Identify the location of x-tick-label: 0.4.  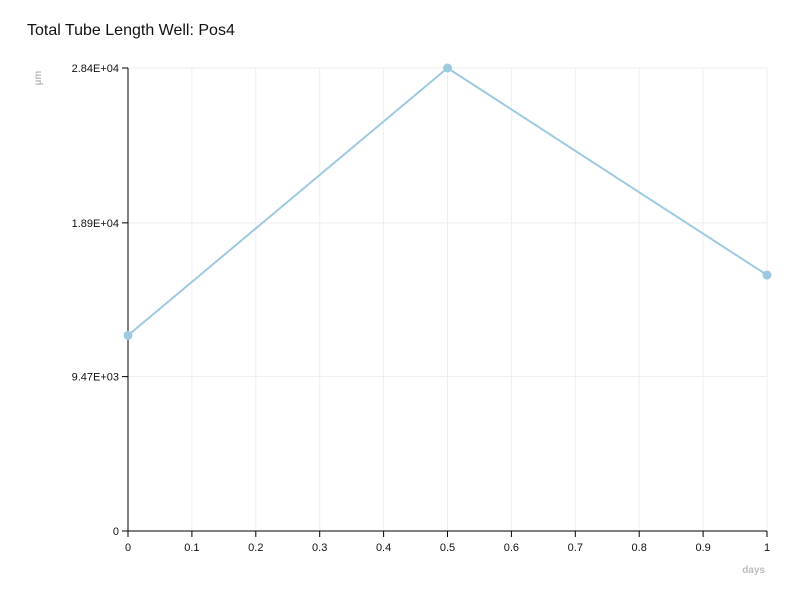
(383, 548).